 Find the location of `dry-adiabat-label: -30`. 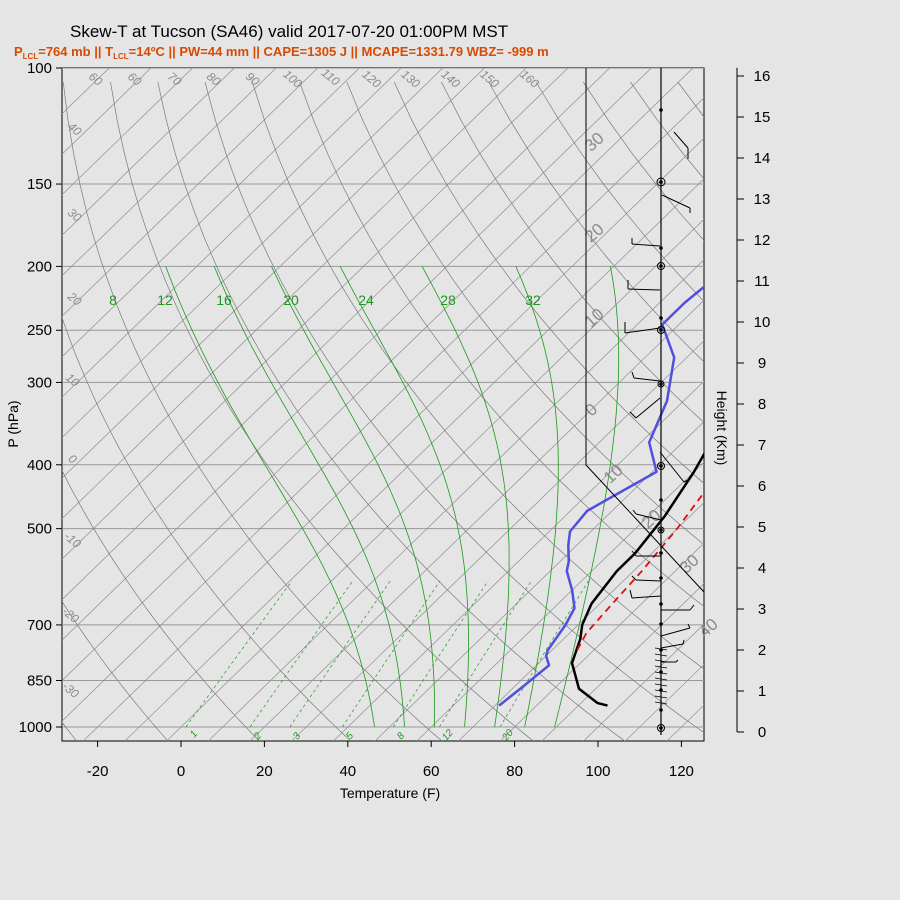

dry-adiabat-label: -30 is located at coordinates (70, 690).